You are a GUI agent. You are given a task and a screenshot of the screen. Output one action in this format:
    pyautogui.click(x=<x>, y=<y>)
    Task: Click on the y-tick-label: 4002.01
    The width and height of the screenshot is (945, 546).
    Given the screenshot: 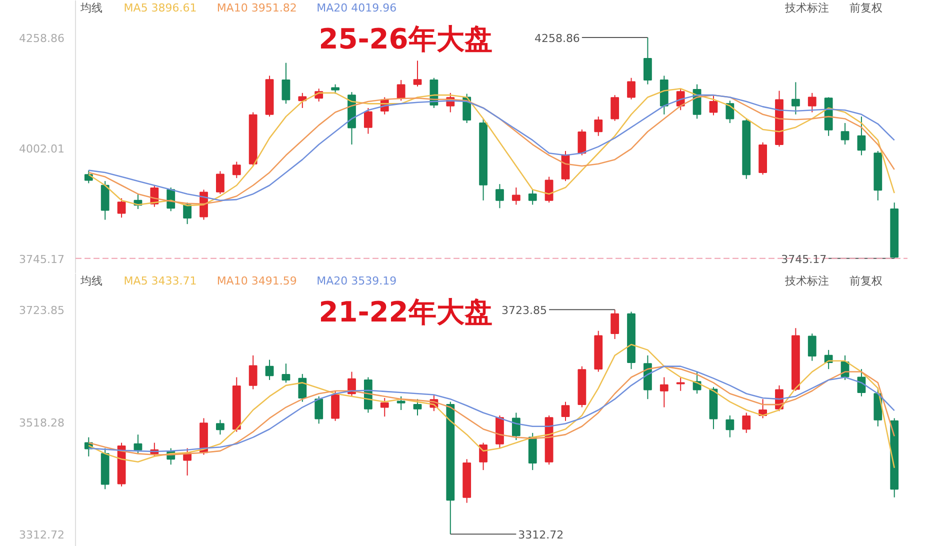 What is the action you would take?
    pyautogui.click(x=42, y=149)
    